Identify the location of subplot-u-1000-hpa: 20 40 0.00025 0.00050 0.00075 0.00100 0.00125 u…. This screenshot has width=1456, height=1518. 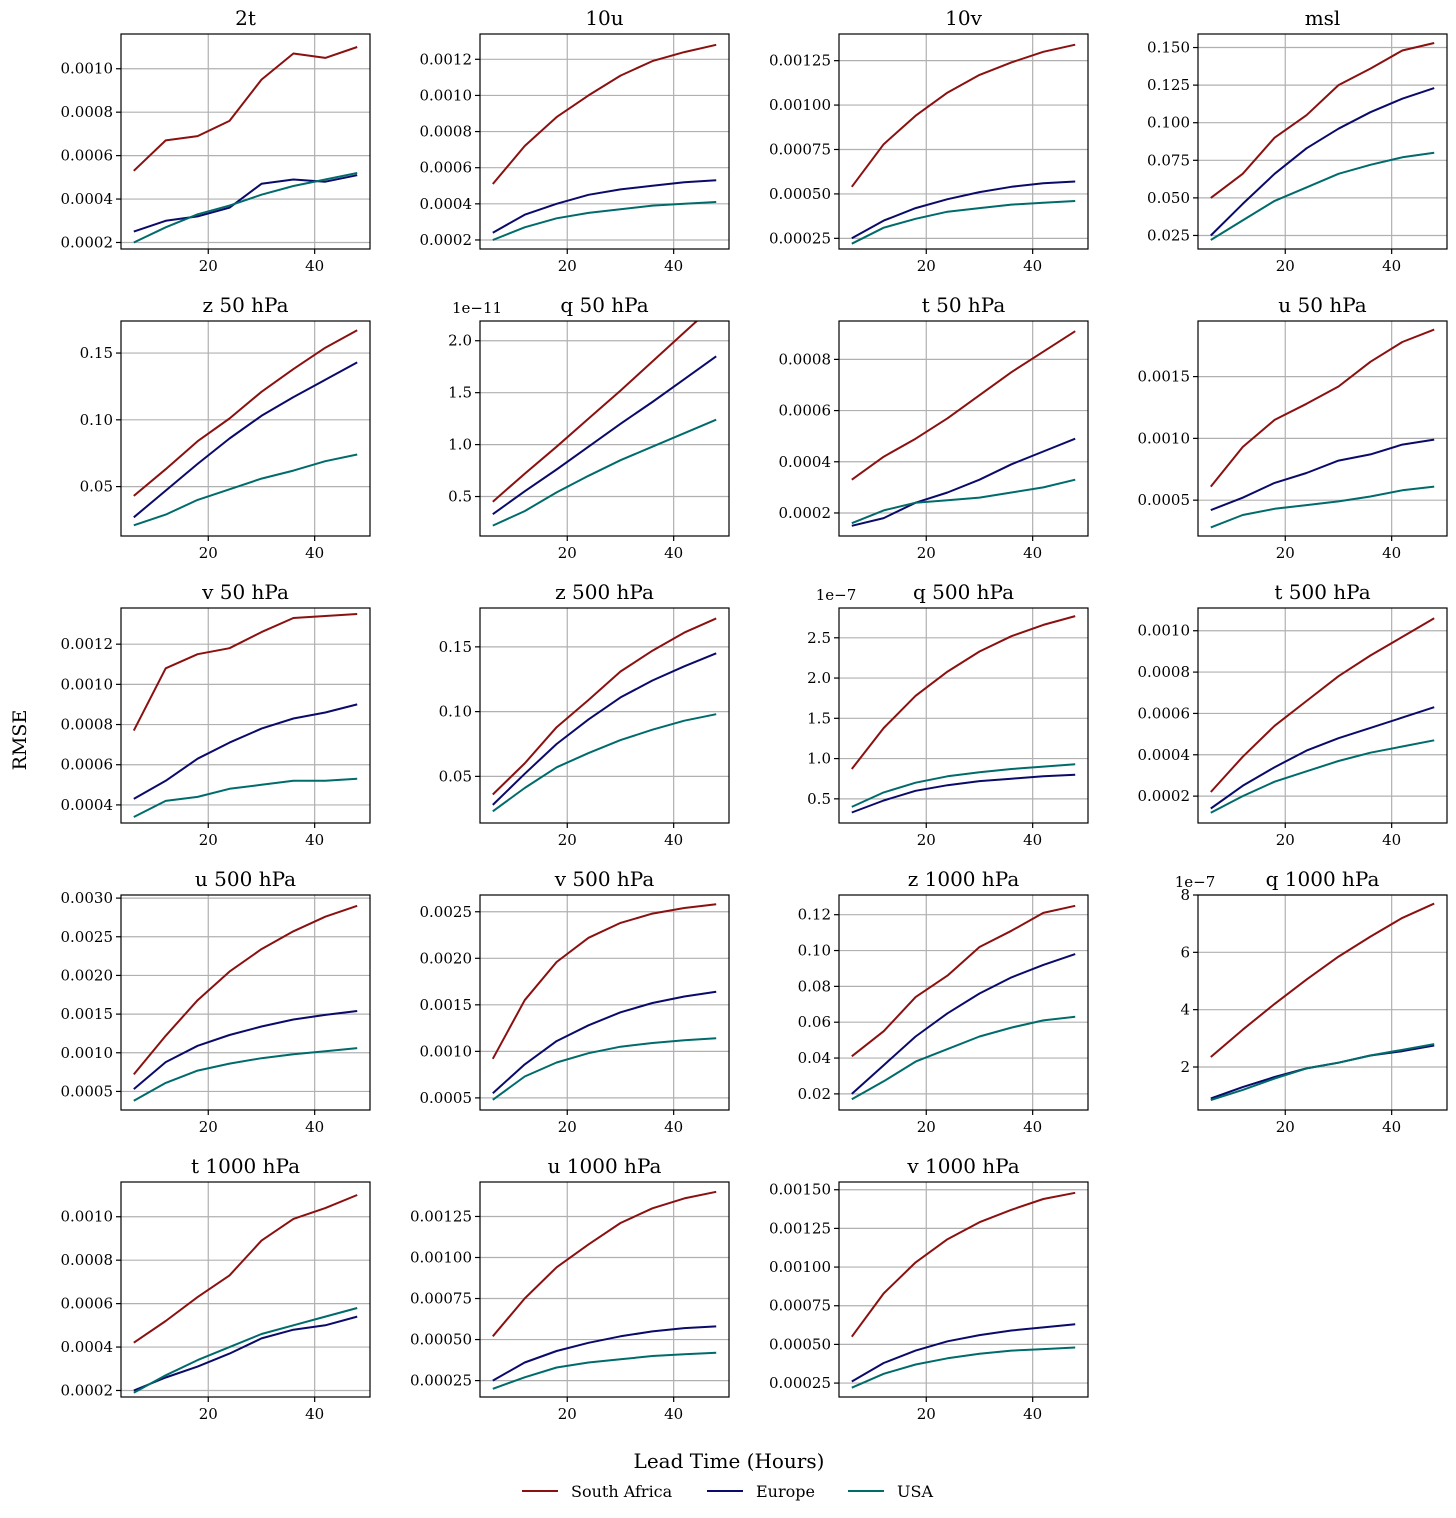
(570, 1288).